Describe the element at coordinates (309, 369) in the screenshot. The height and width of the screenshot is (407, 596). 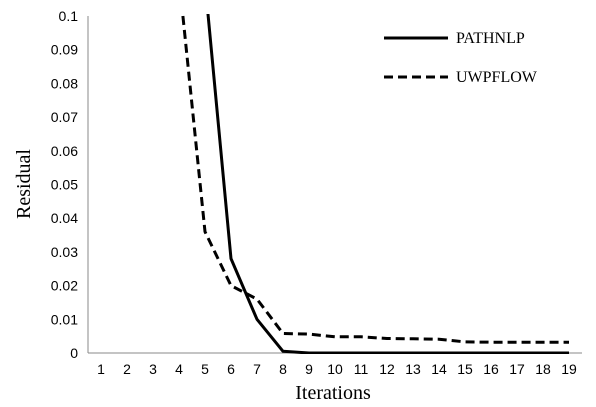
I see `x-tick-label: 9` at that location.